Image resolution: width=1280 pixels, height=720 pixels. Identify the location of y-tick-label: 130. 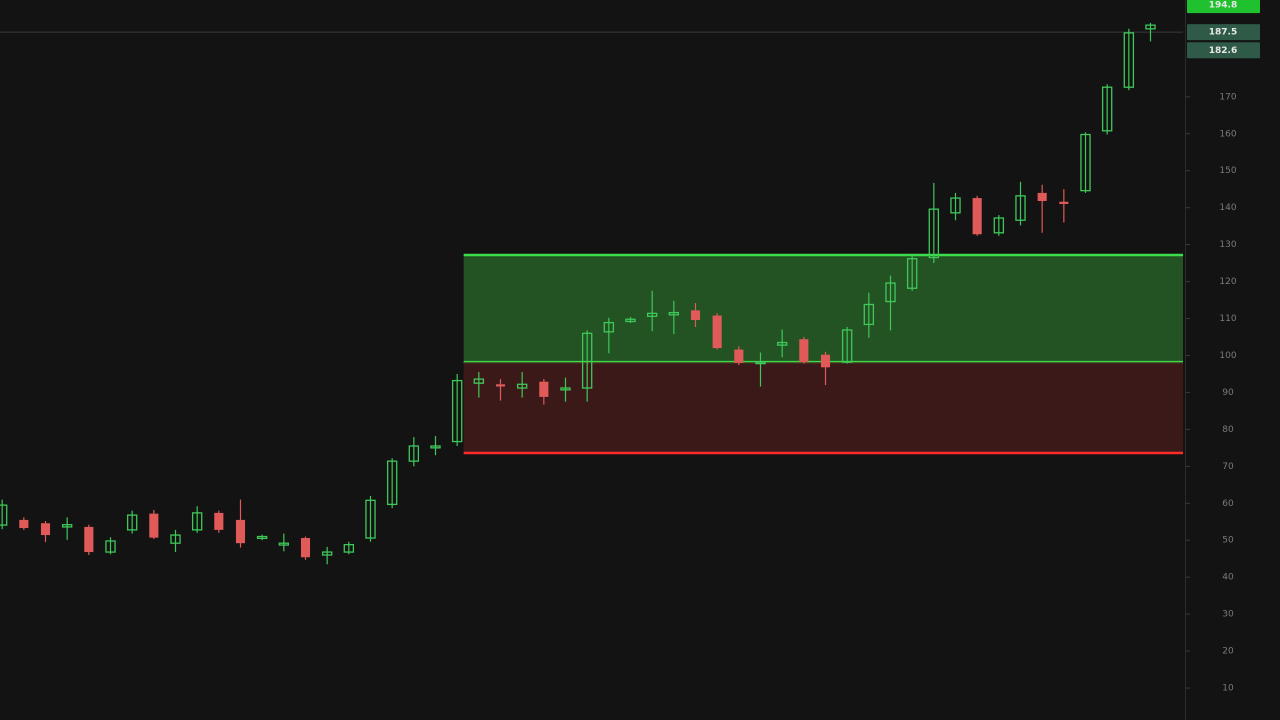
(1227, 245).